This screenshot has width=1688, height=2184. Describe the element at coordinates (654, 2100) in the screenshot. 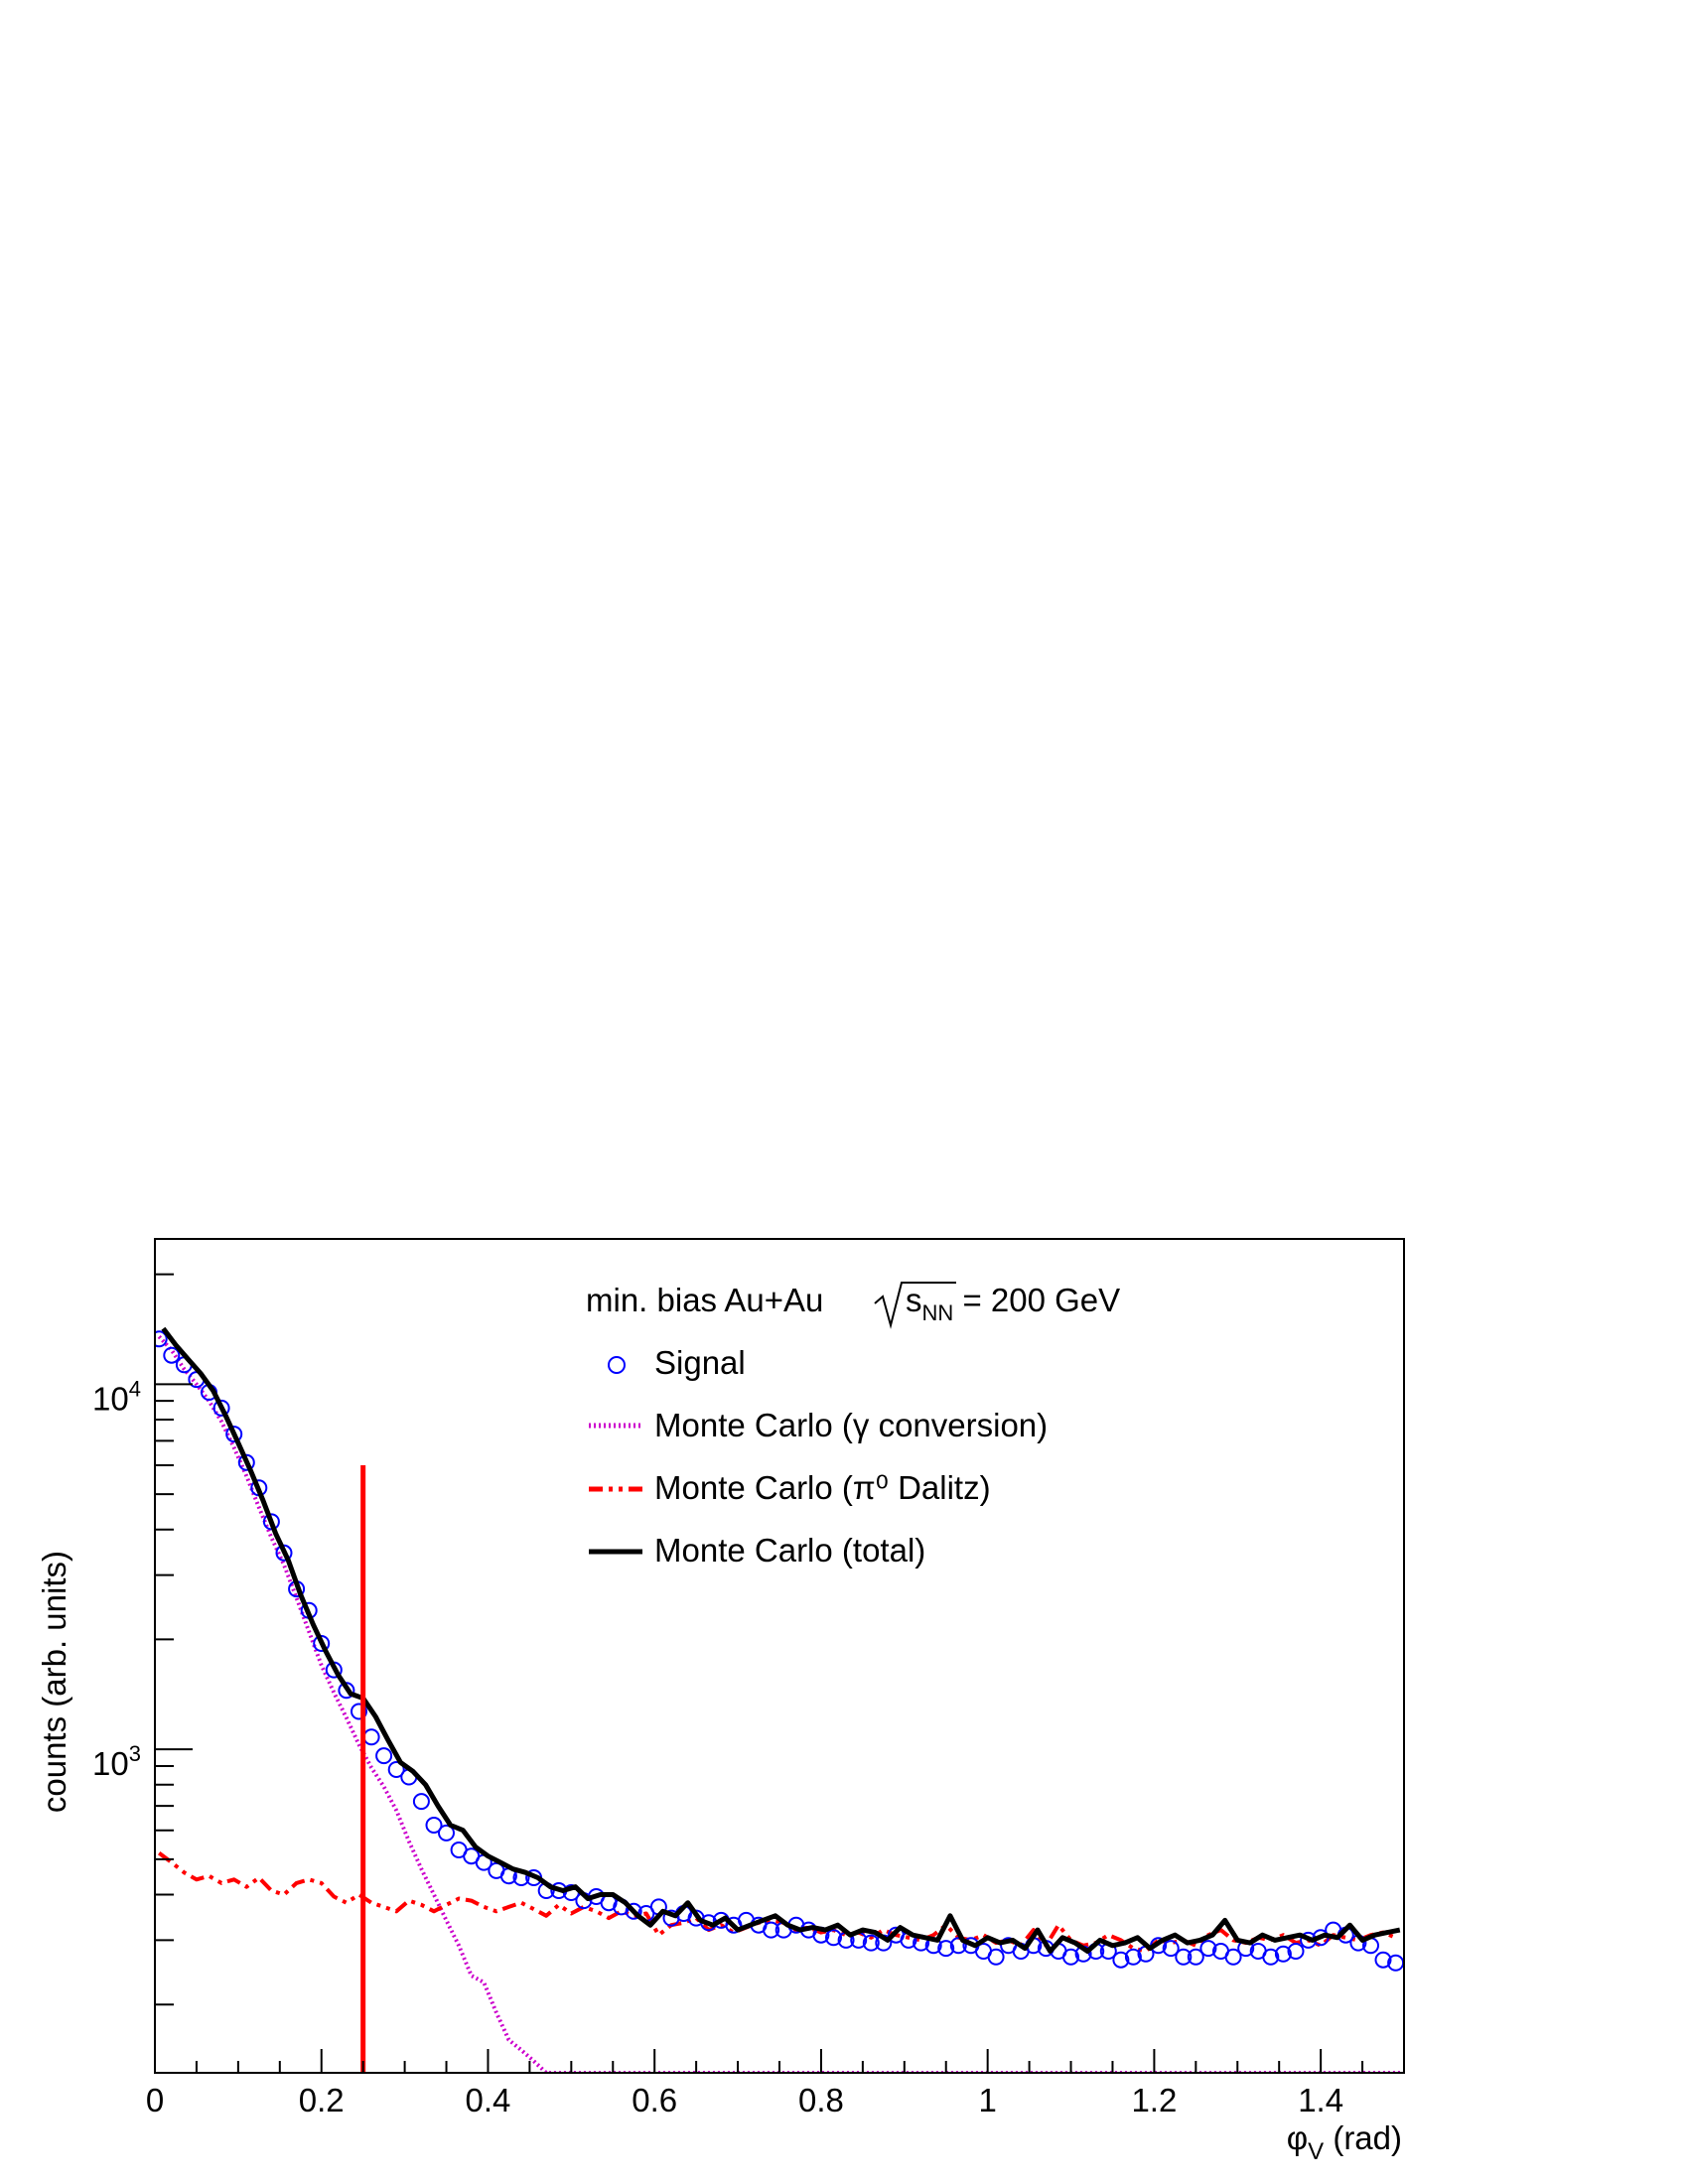

I see `x-tick-label: 0.6` at that location.